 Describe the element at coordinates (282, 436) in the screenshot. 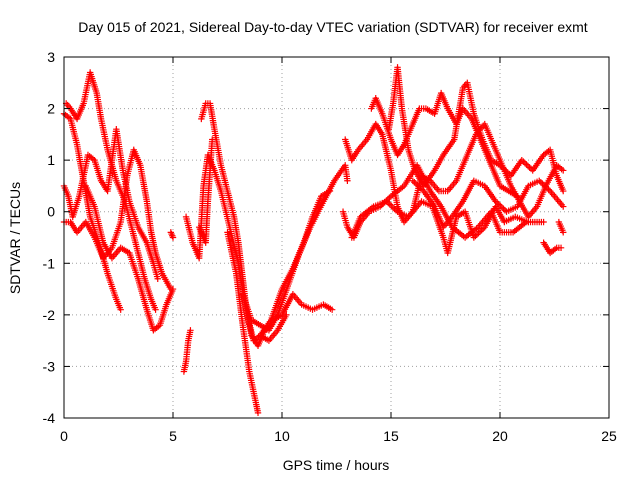

I see `x-tick-label: 10` at that location.